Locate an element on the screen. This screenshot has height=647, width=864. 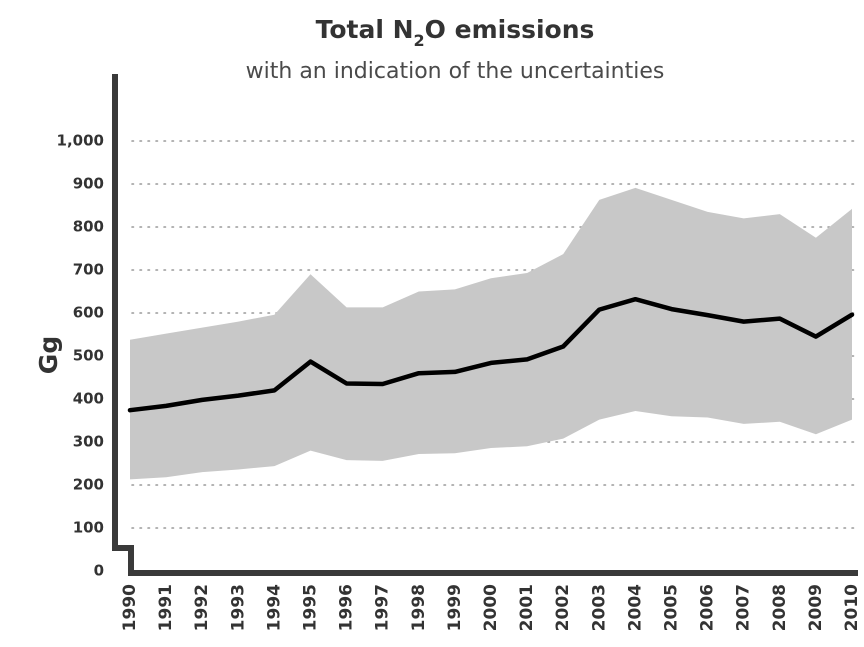
x-tick-label: 1998 is located at coordinates (419, 607).